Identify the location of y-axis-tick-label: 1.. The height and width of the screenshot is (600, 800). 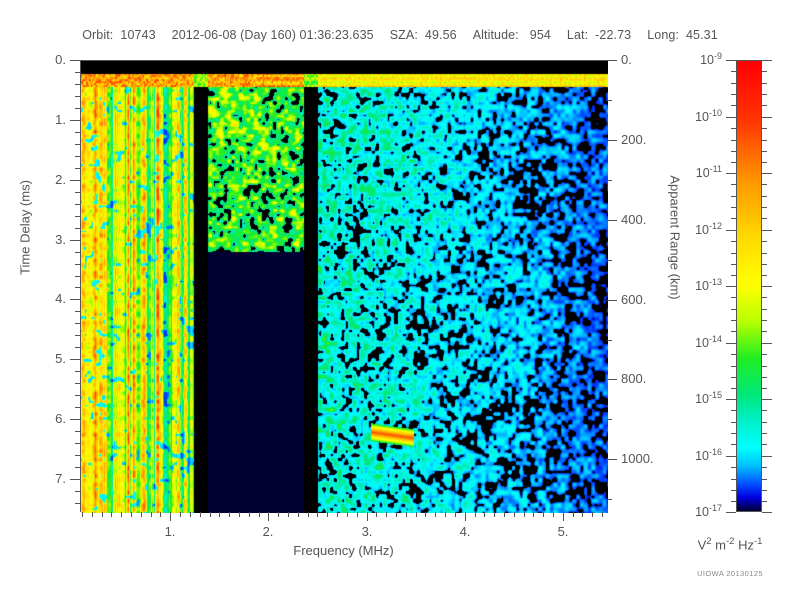
(60, 119).